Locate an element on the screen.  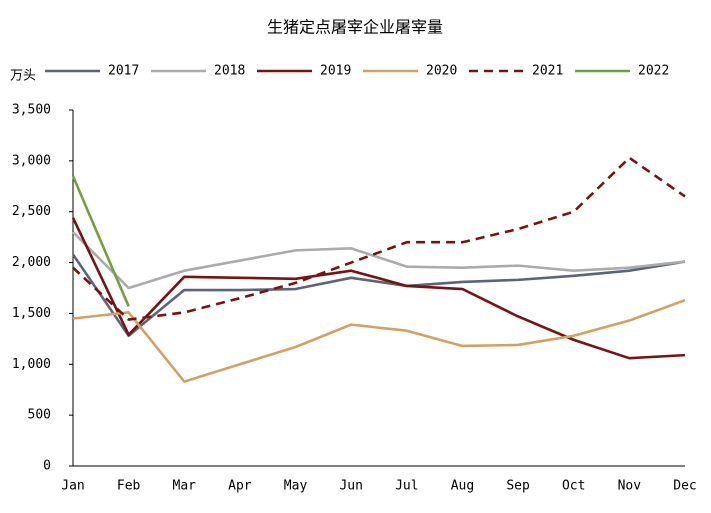
chart-title: 生猪定点屠宰企业屠宰量 is located at coordinates (355, 27).